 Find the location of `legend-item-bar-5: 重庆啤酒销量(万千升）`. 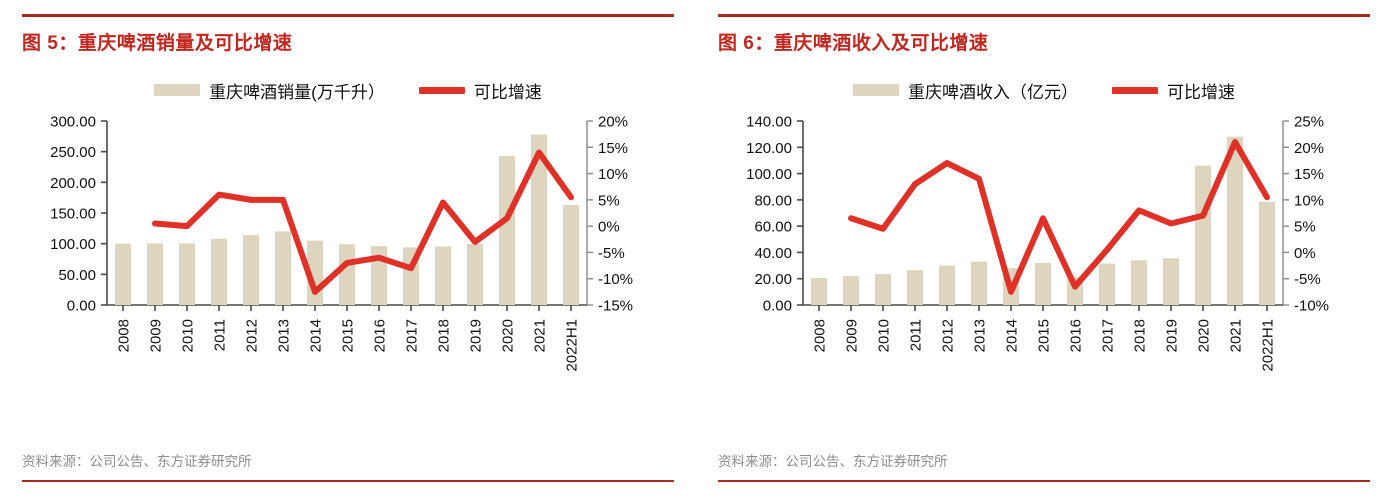

legend-item-bar-5: 重庆啤酒销量(万千升） is located at coordinates (269, 90).